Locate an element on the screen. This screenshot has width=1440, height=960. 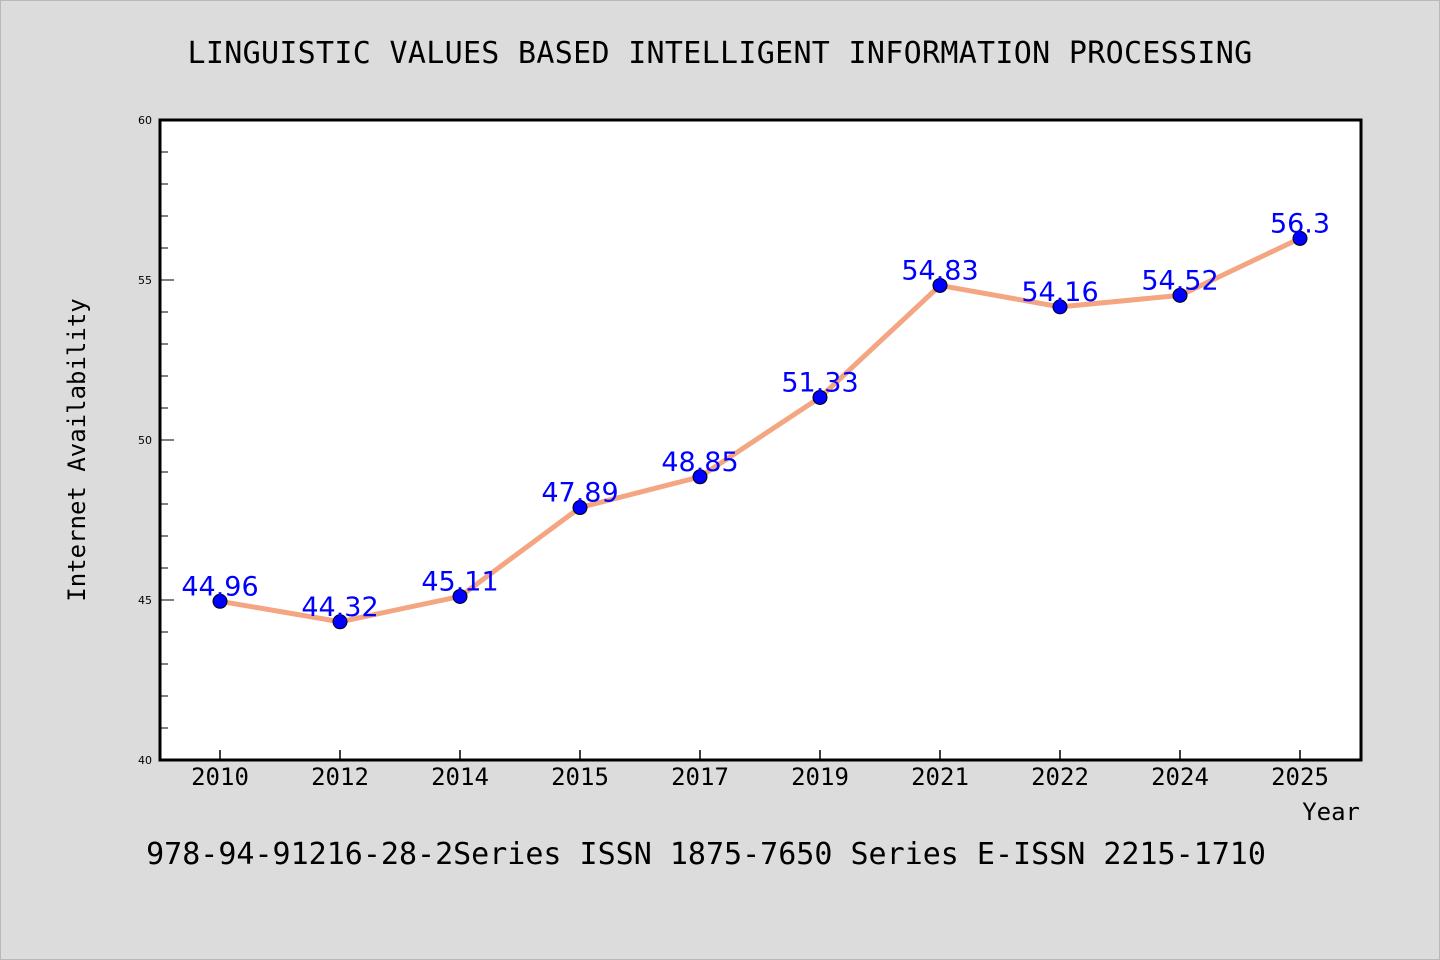
x-tick-label: 2014 is located at coordinates (460, 777).